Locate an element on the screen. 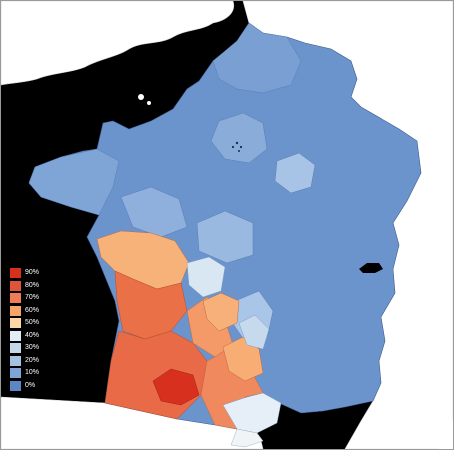 The image size is (454, 450). legend-item: 70% is located at coordinates (28, 298).